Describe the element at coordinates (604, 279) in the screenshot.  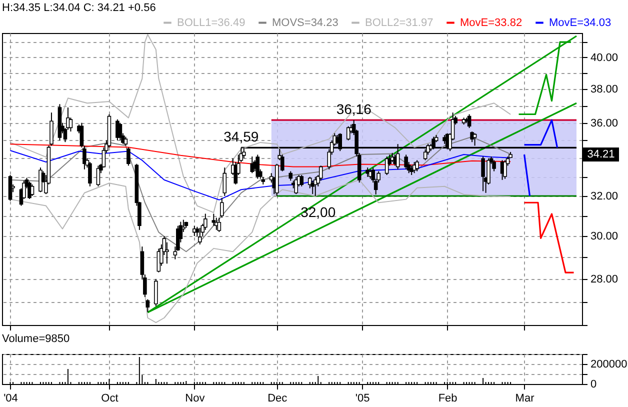
I see `y-tick-label: 28.00` at that location.